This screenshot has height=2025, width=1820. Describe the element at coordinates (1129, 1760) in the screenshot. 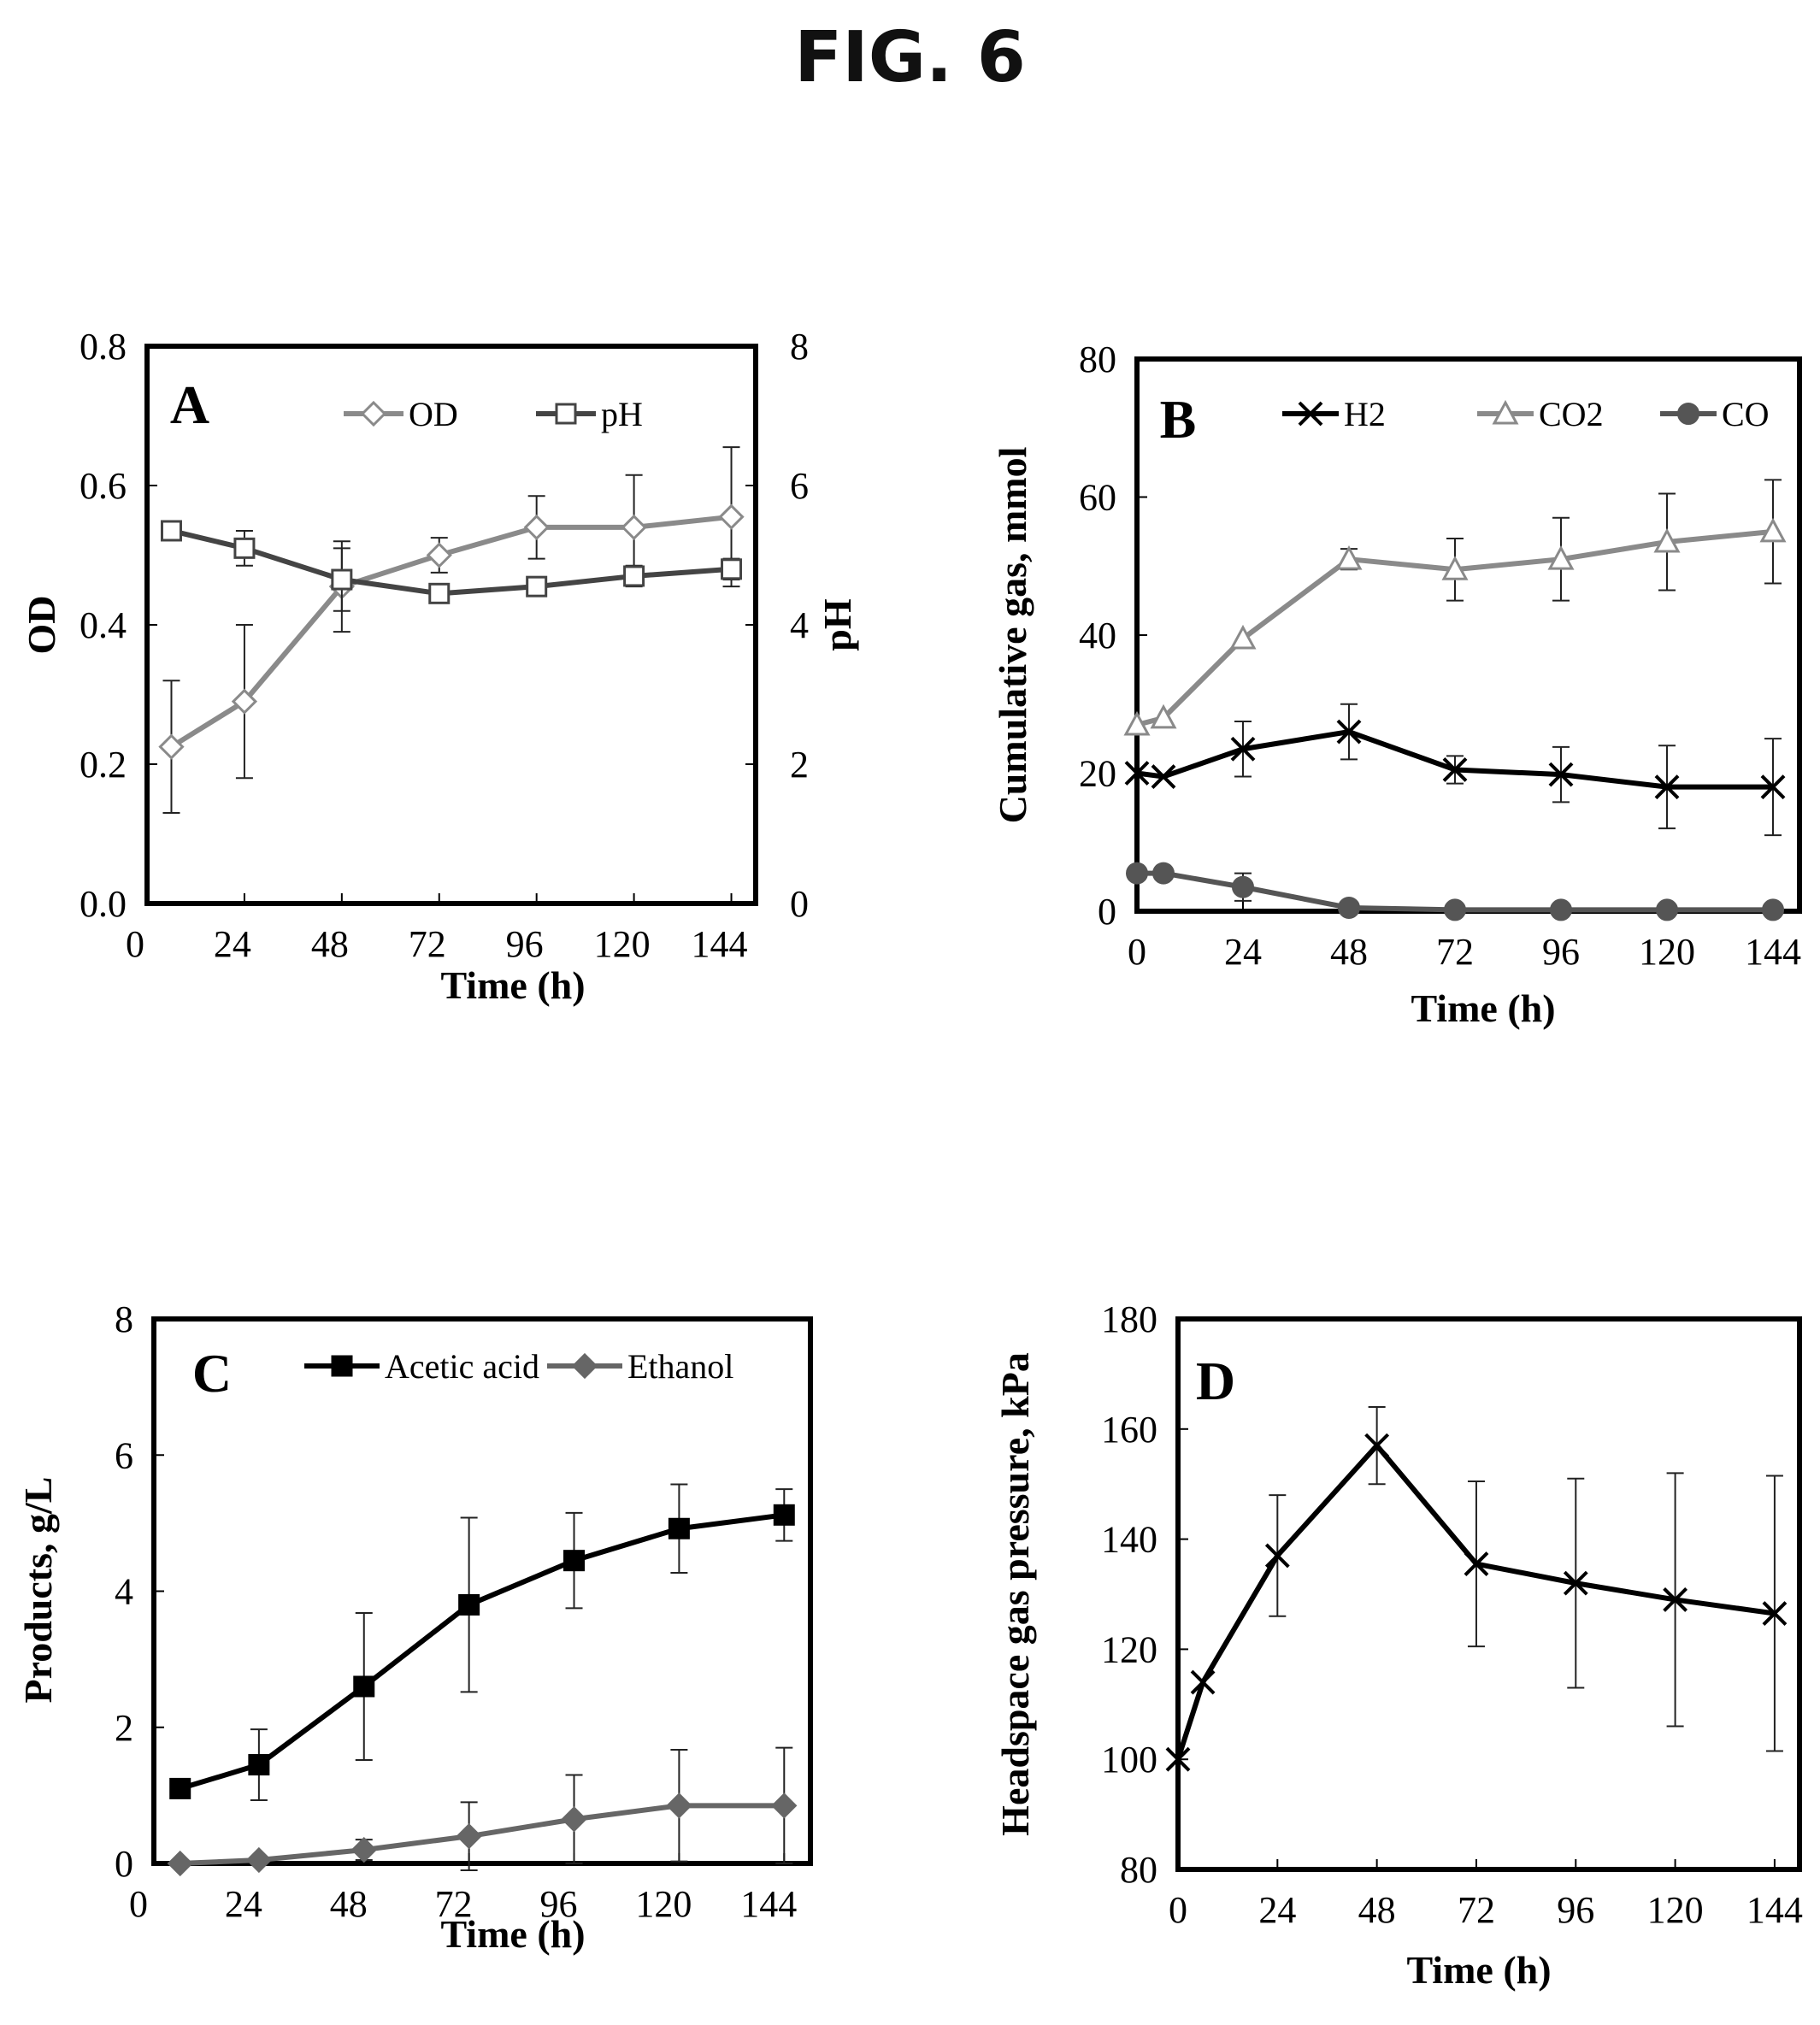

I see `panel-d-y-tick-label: 100` at that location.